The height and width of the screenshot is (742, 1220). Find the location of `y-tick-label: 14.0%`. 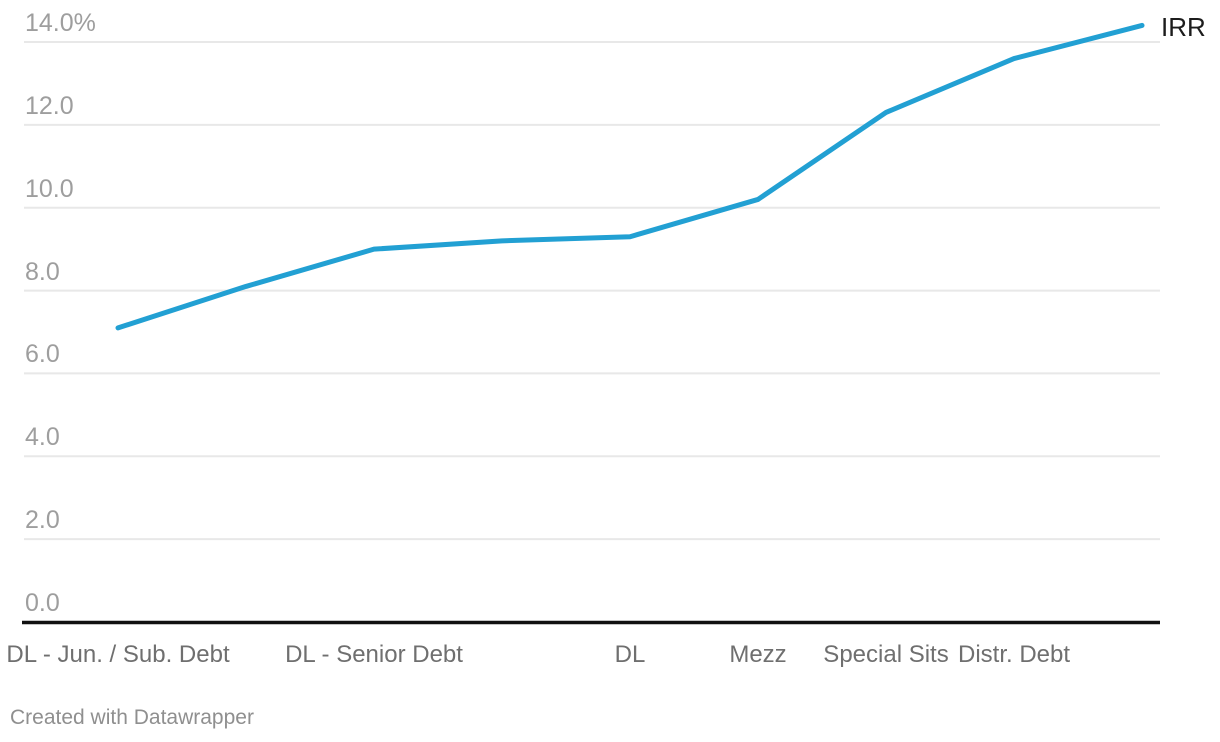

y-tick-label: 14.0% is located at coordinates (60, 23).